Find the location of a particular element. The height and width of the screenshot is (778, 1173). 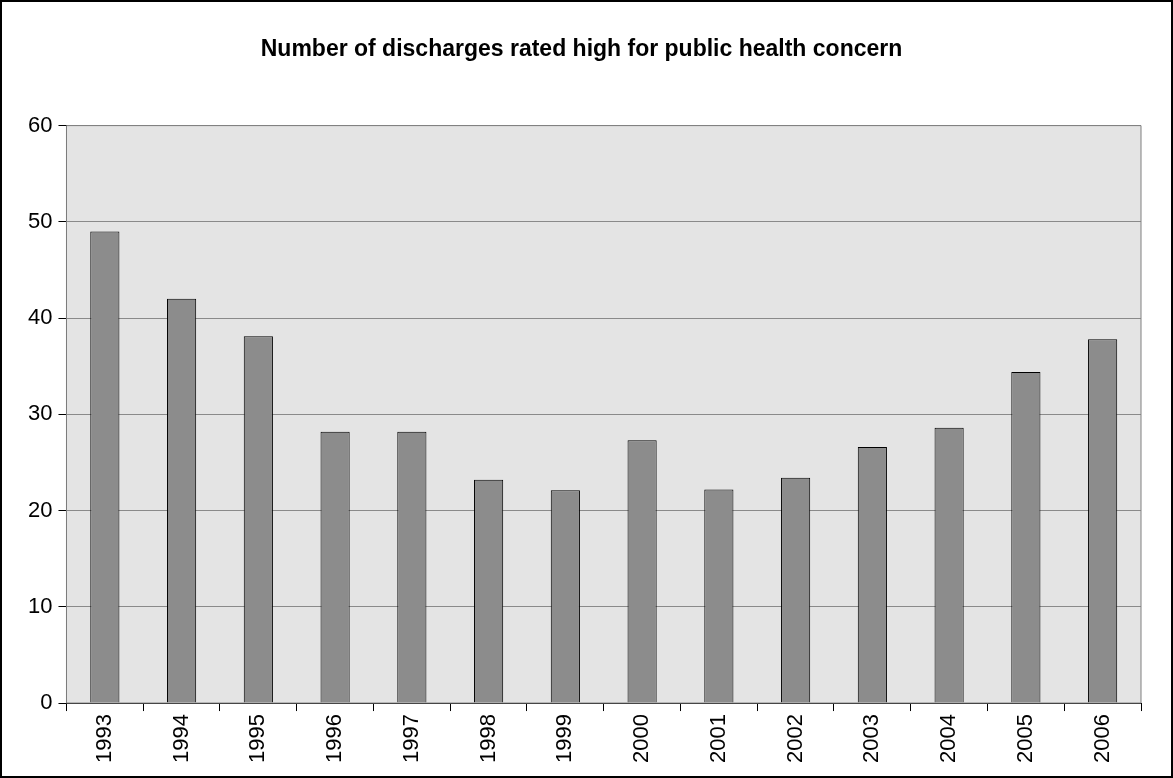

x-tick-label: 2003 is located at coordinates (871, 739).